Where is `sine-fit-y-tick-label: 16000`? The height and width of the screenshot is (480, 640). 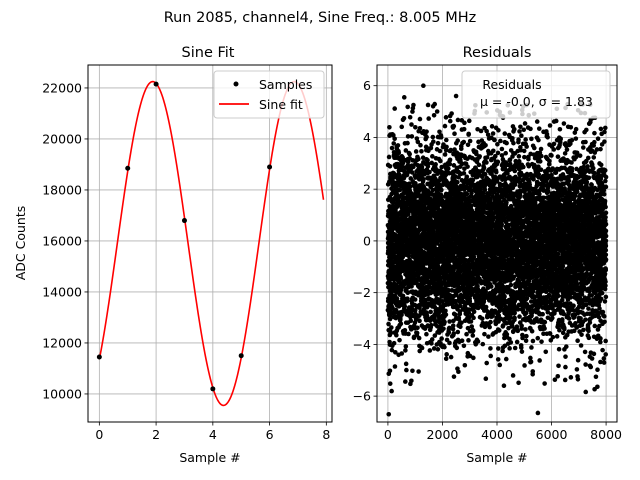
sine-fit-y-tick-label: 16000 is located at coordinates (62, 240).